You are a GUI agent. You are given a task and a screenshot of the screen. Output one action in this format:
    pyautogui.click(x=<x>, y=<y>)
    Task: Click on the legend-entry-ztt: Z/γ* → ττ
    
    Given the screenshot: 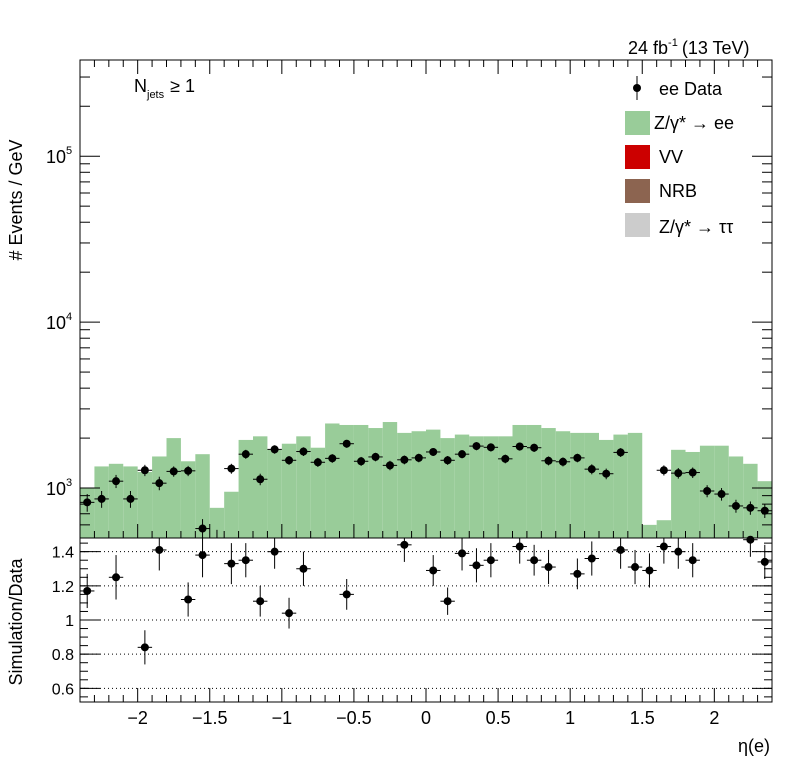 What is the action you would take?
    pyautogui.click(x=679, y=225)
    